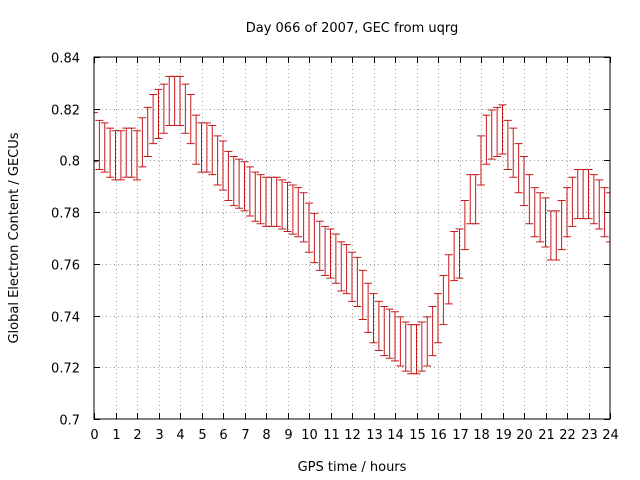 The height and width of the screenshot is (480, 640). Describe the element at coordinates (503, 435) in the screenshot. I see `x-tick-label: 19` at that location.